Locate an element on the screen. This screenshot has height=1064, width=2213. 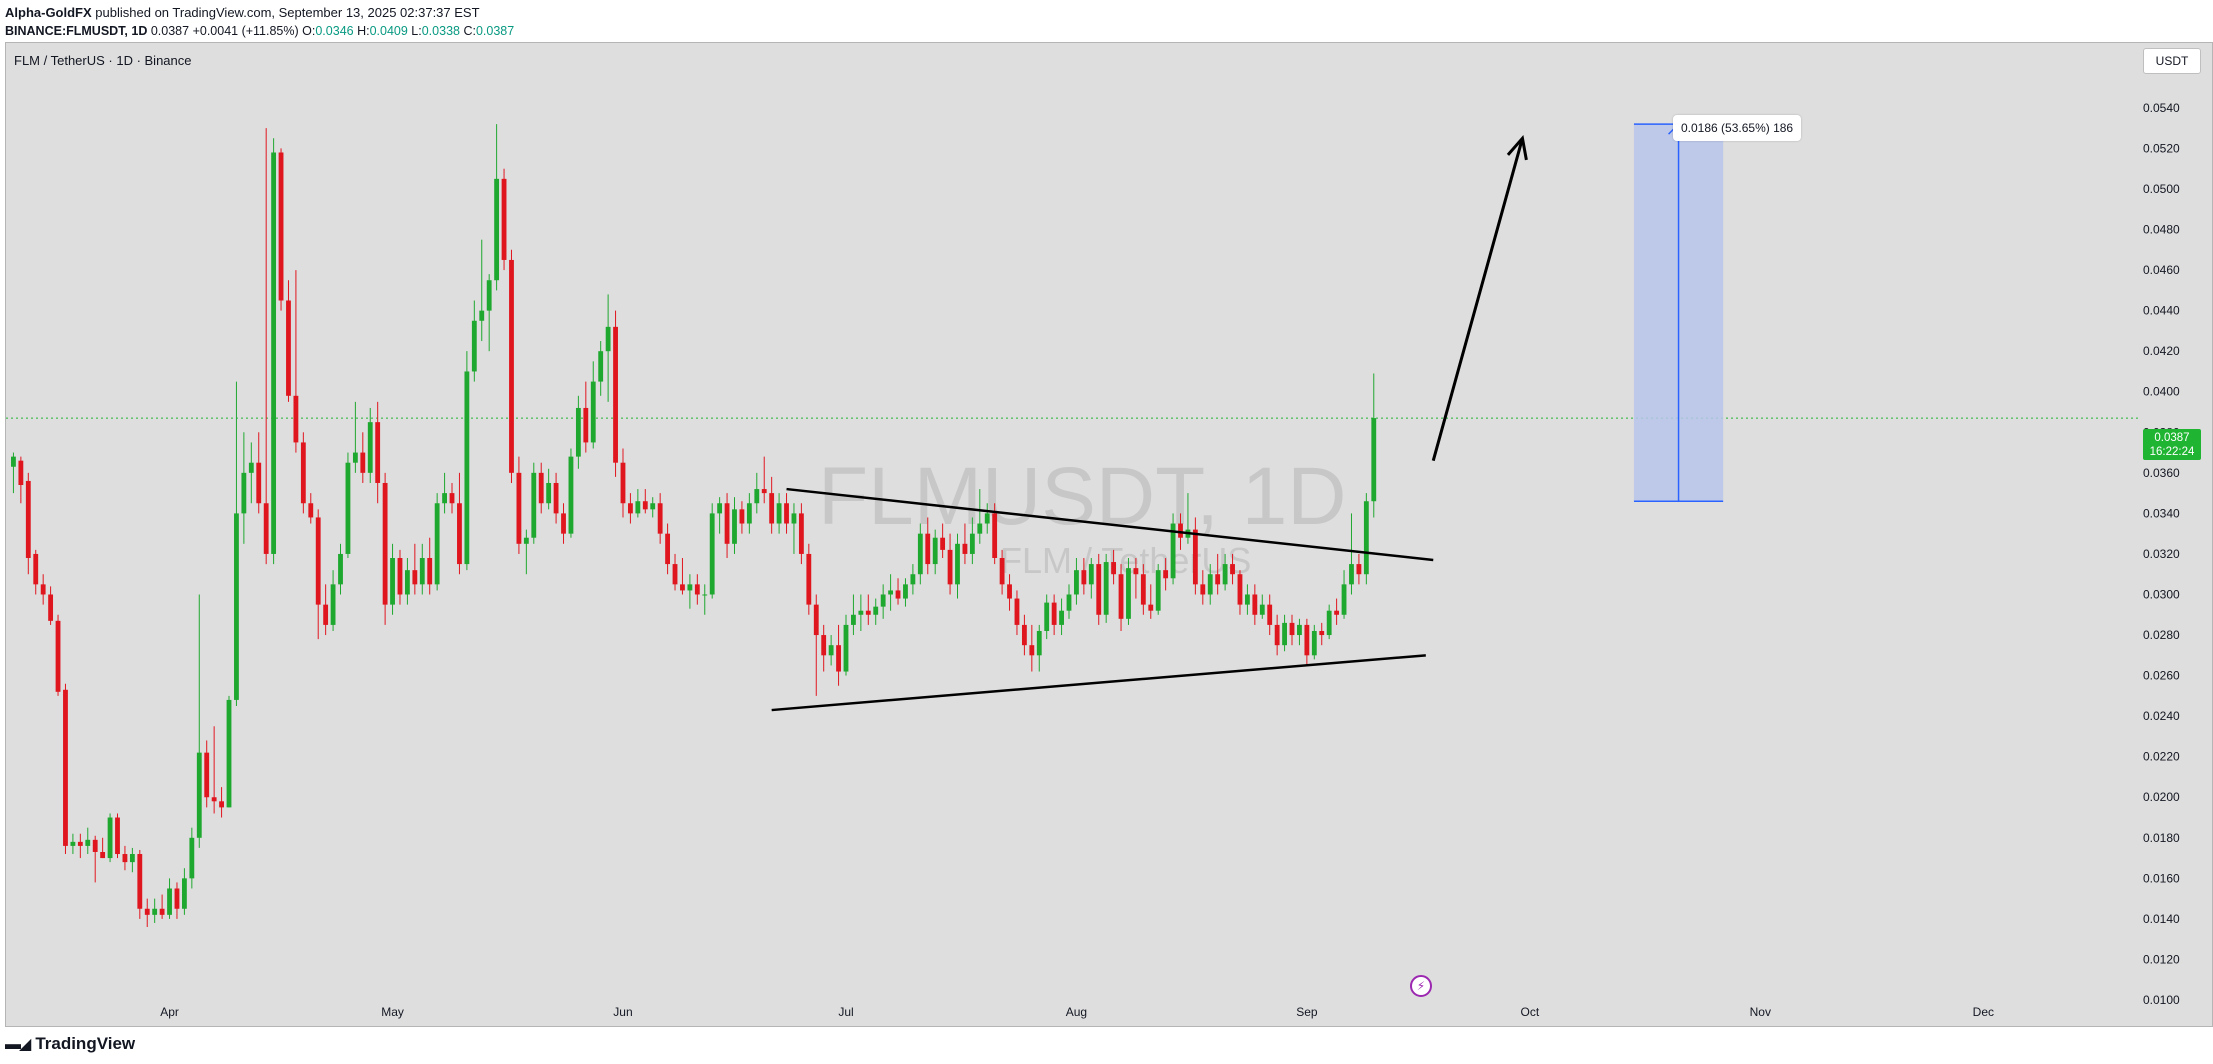
y-tick-label: 0.0460 is located at coordinates (2161, 270).